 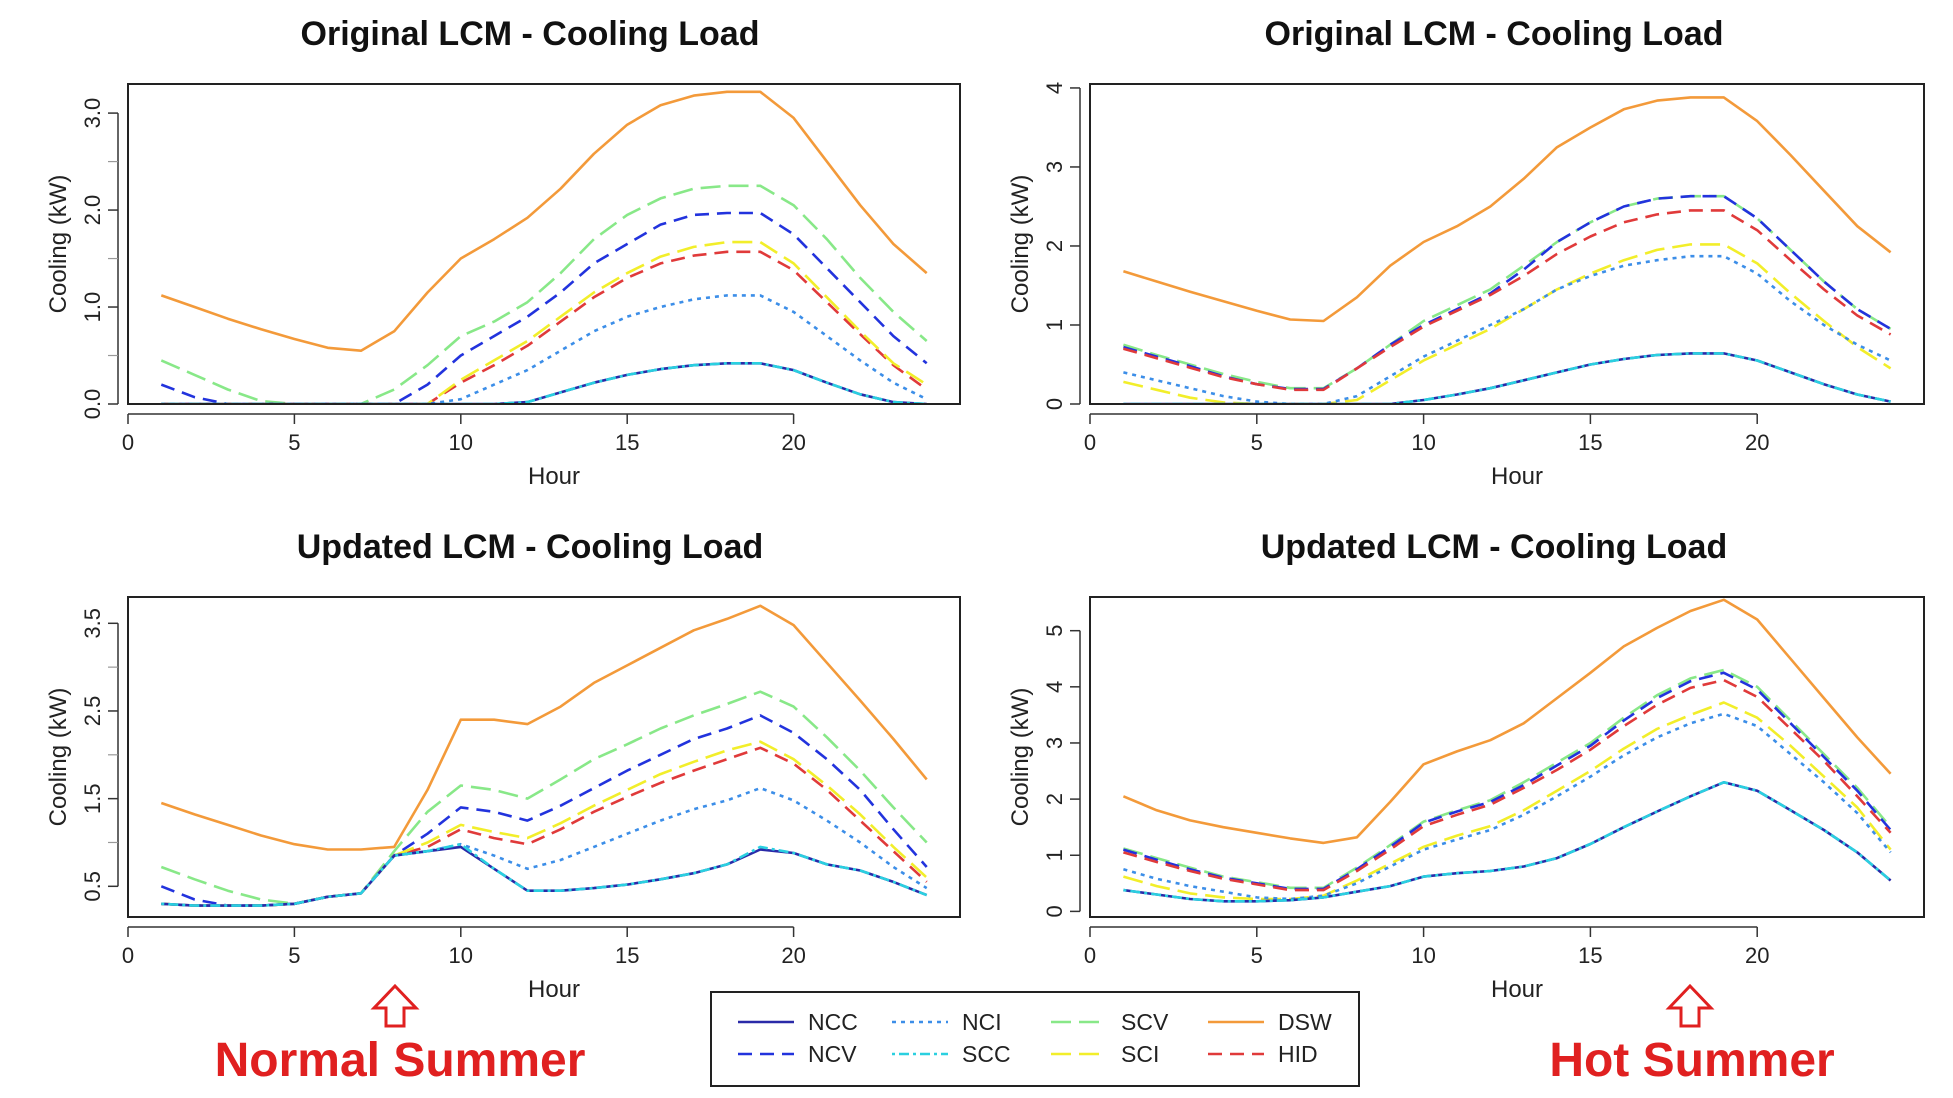 I want to click on callout-left: Normal Summer, so click(x=400, y=1035).